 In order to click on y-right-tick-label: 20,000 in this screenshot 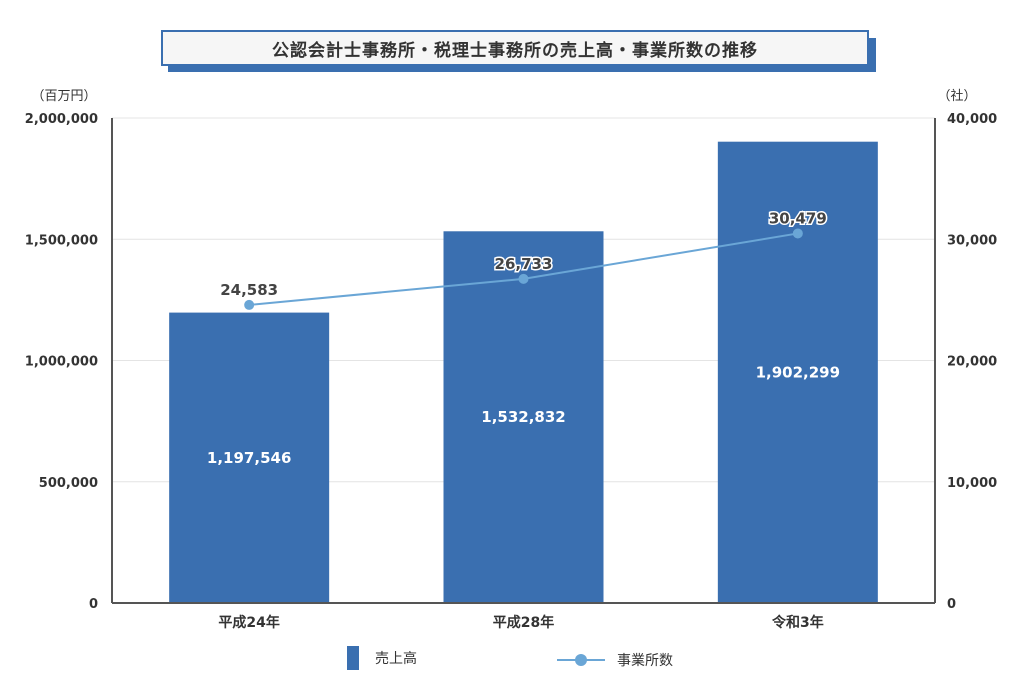, I will do `click(972, 362)`.